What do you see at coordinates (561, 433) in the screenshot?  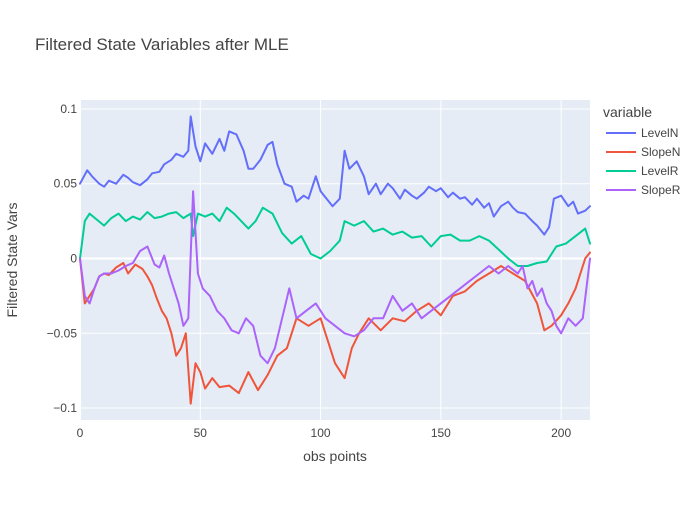 I see `x-tick-label: 200` at bounding box center [561, 433].